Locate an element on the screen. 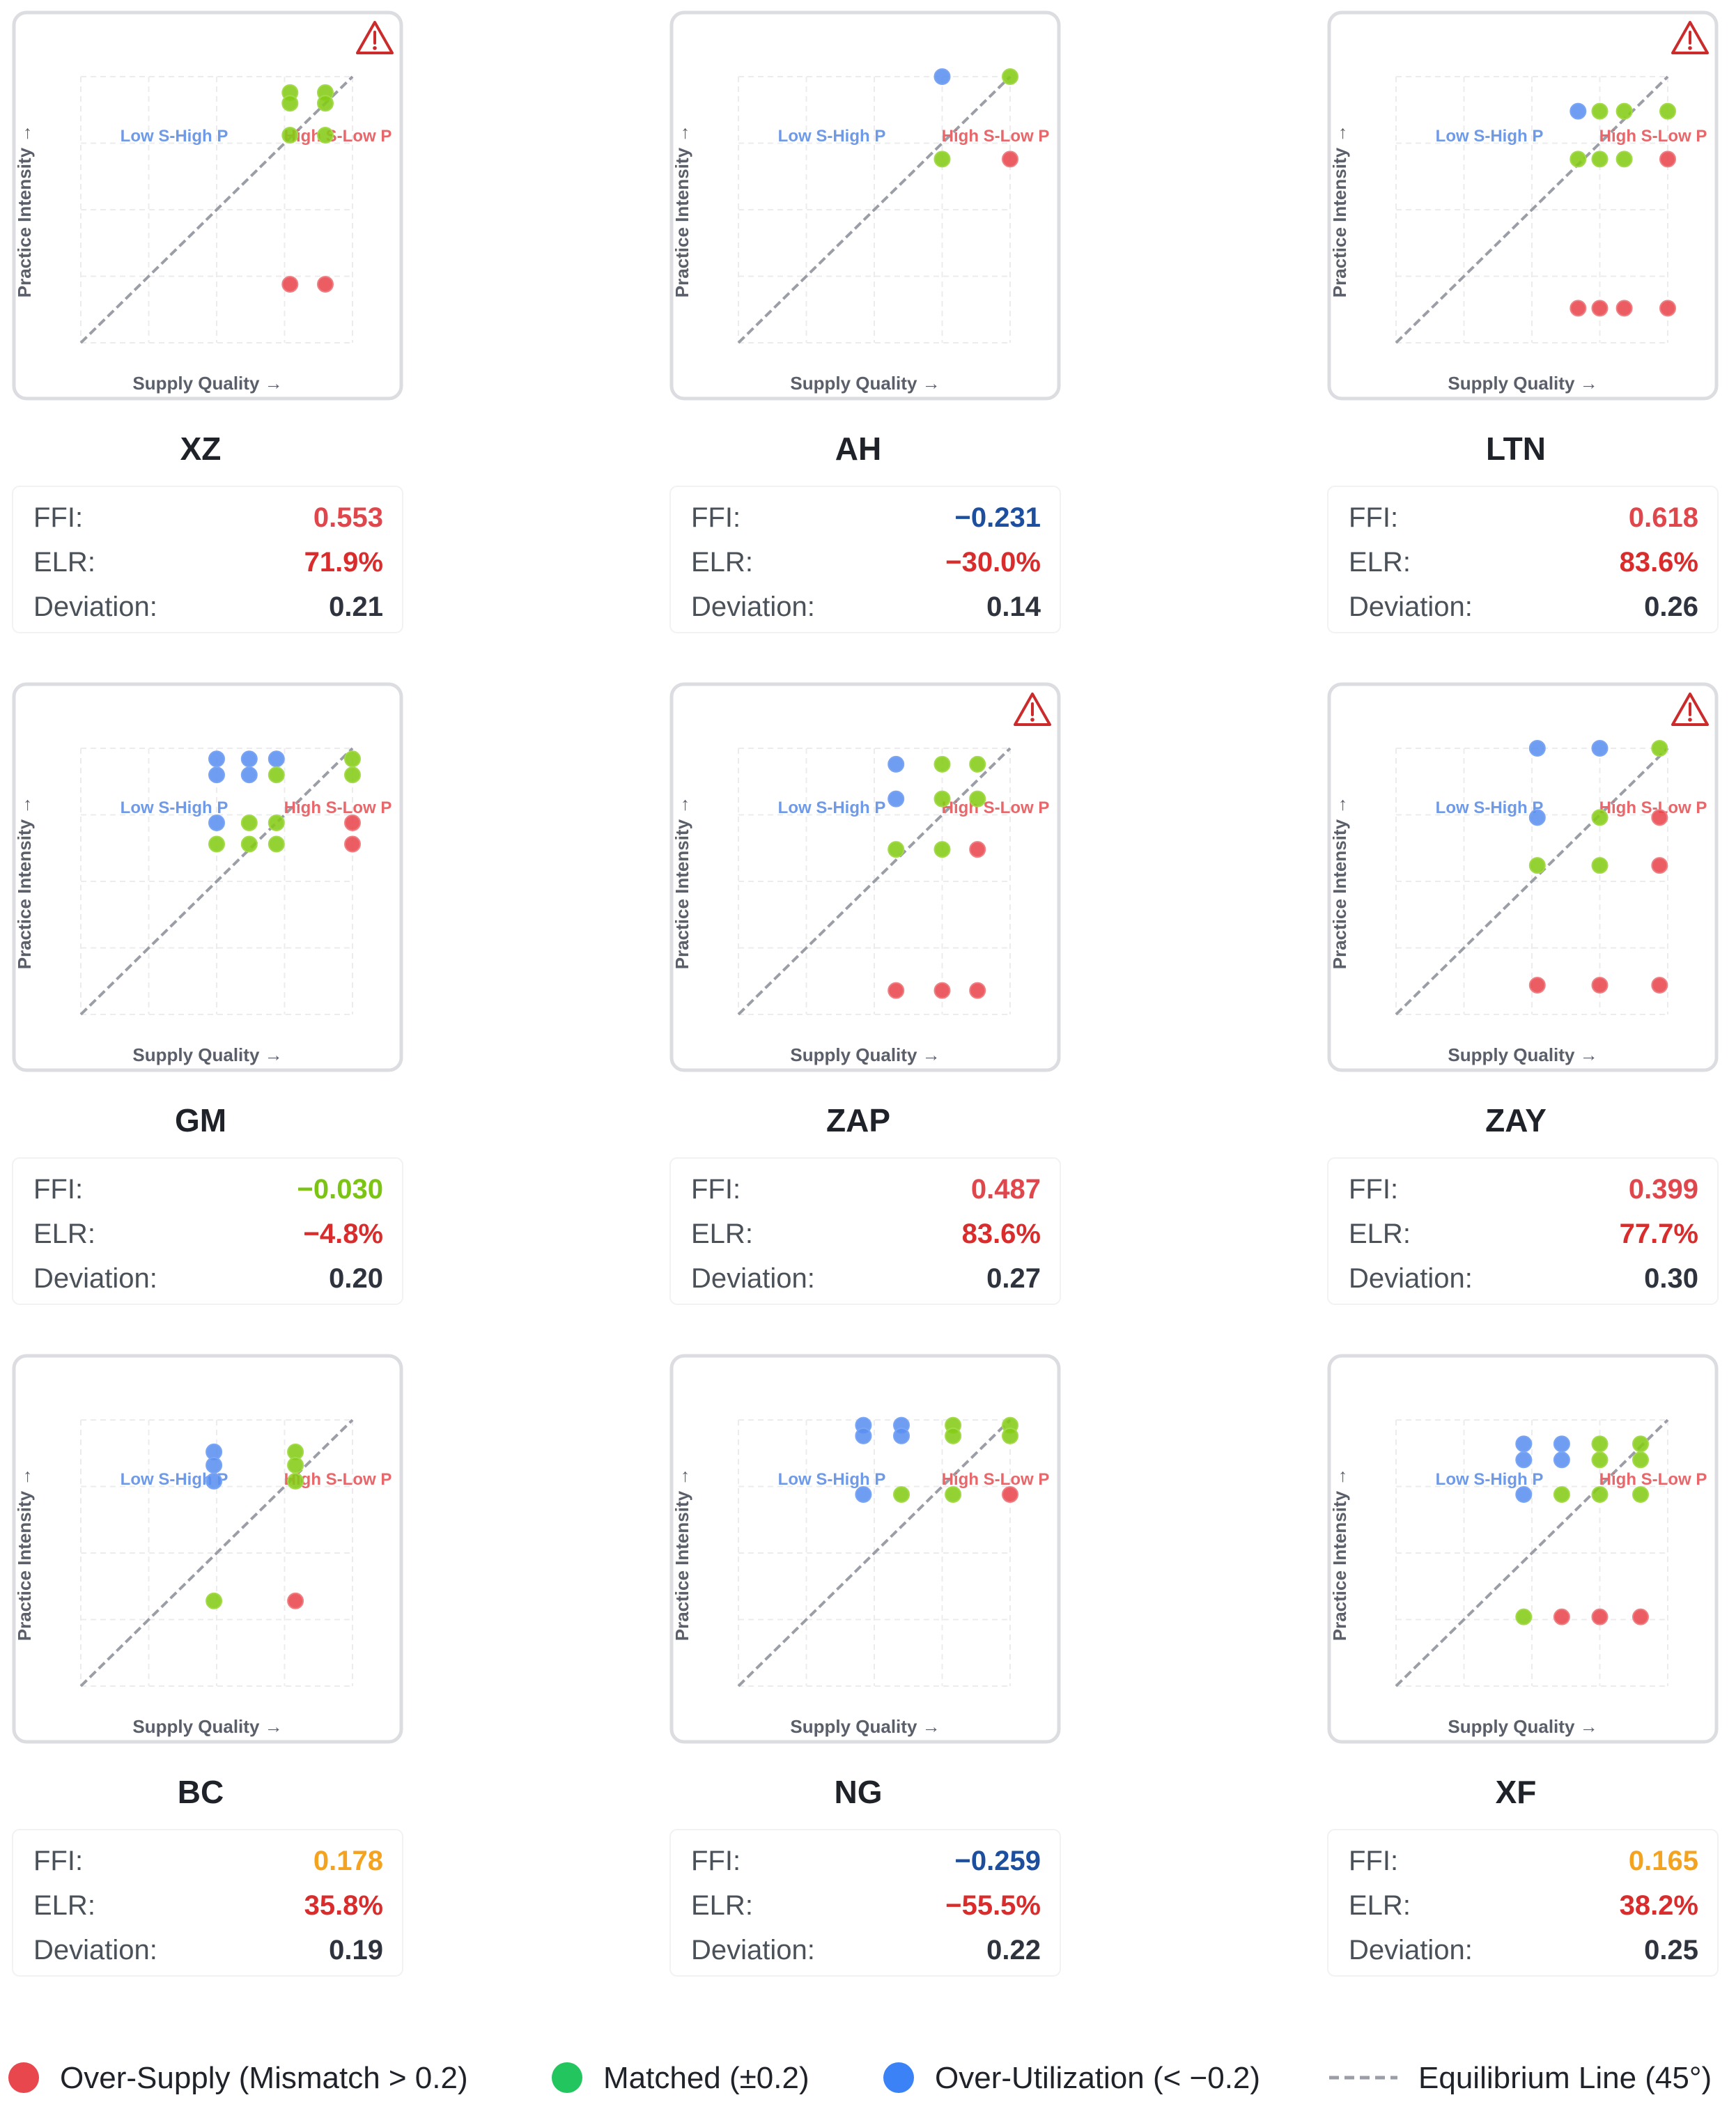 This screenshot has height=2109, width=1736. deviation-value: 0.19 is located at coordinates (356, 1950).